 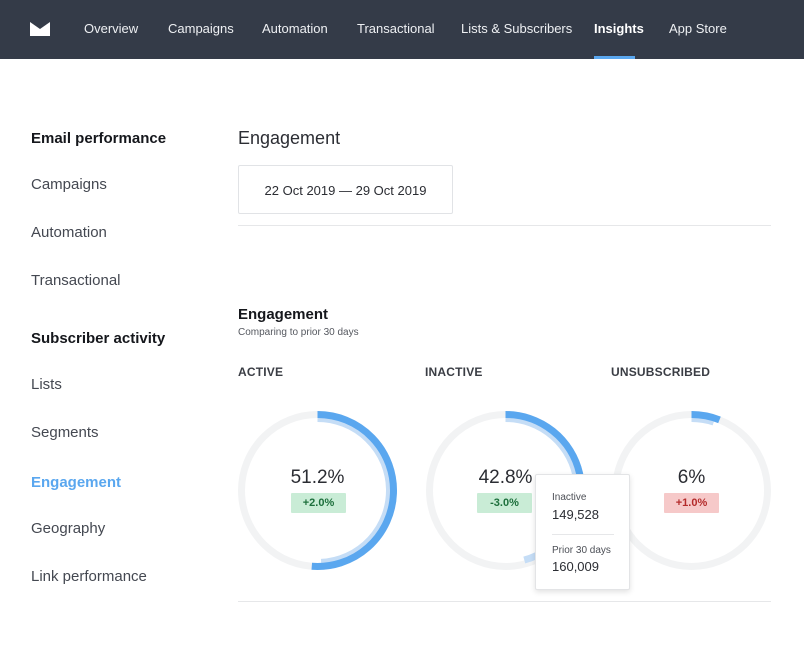 I want to click on nav-automation: Automation, so click(x=295, y=28).